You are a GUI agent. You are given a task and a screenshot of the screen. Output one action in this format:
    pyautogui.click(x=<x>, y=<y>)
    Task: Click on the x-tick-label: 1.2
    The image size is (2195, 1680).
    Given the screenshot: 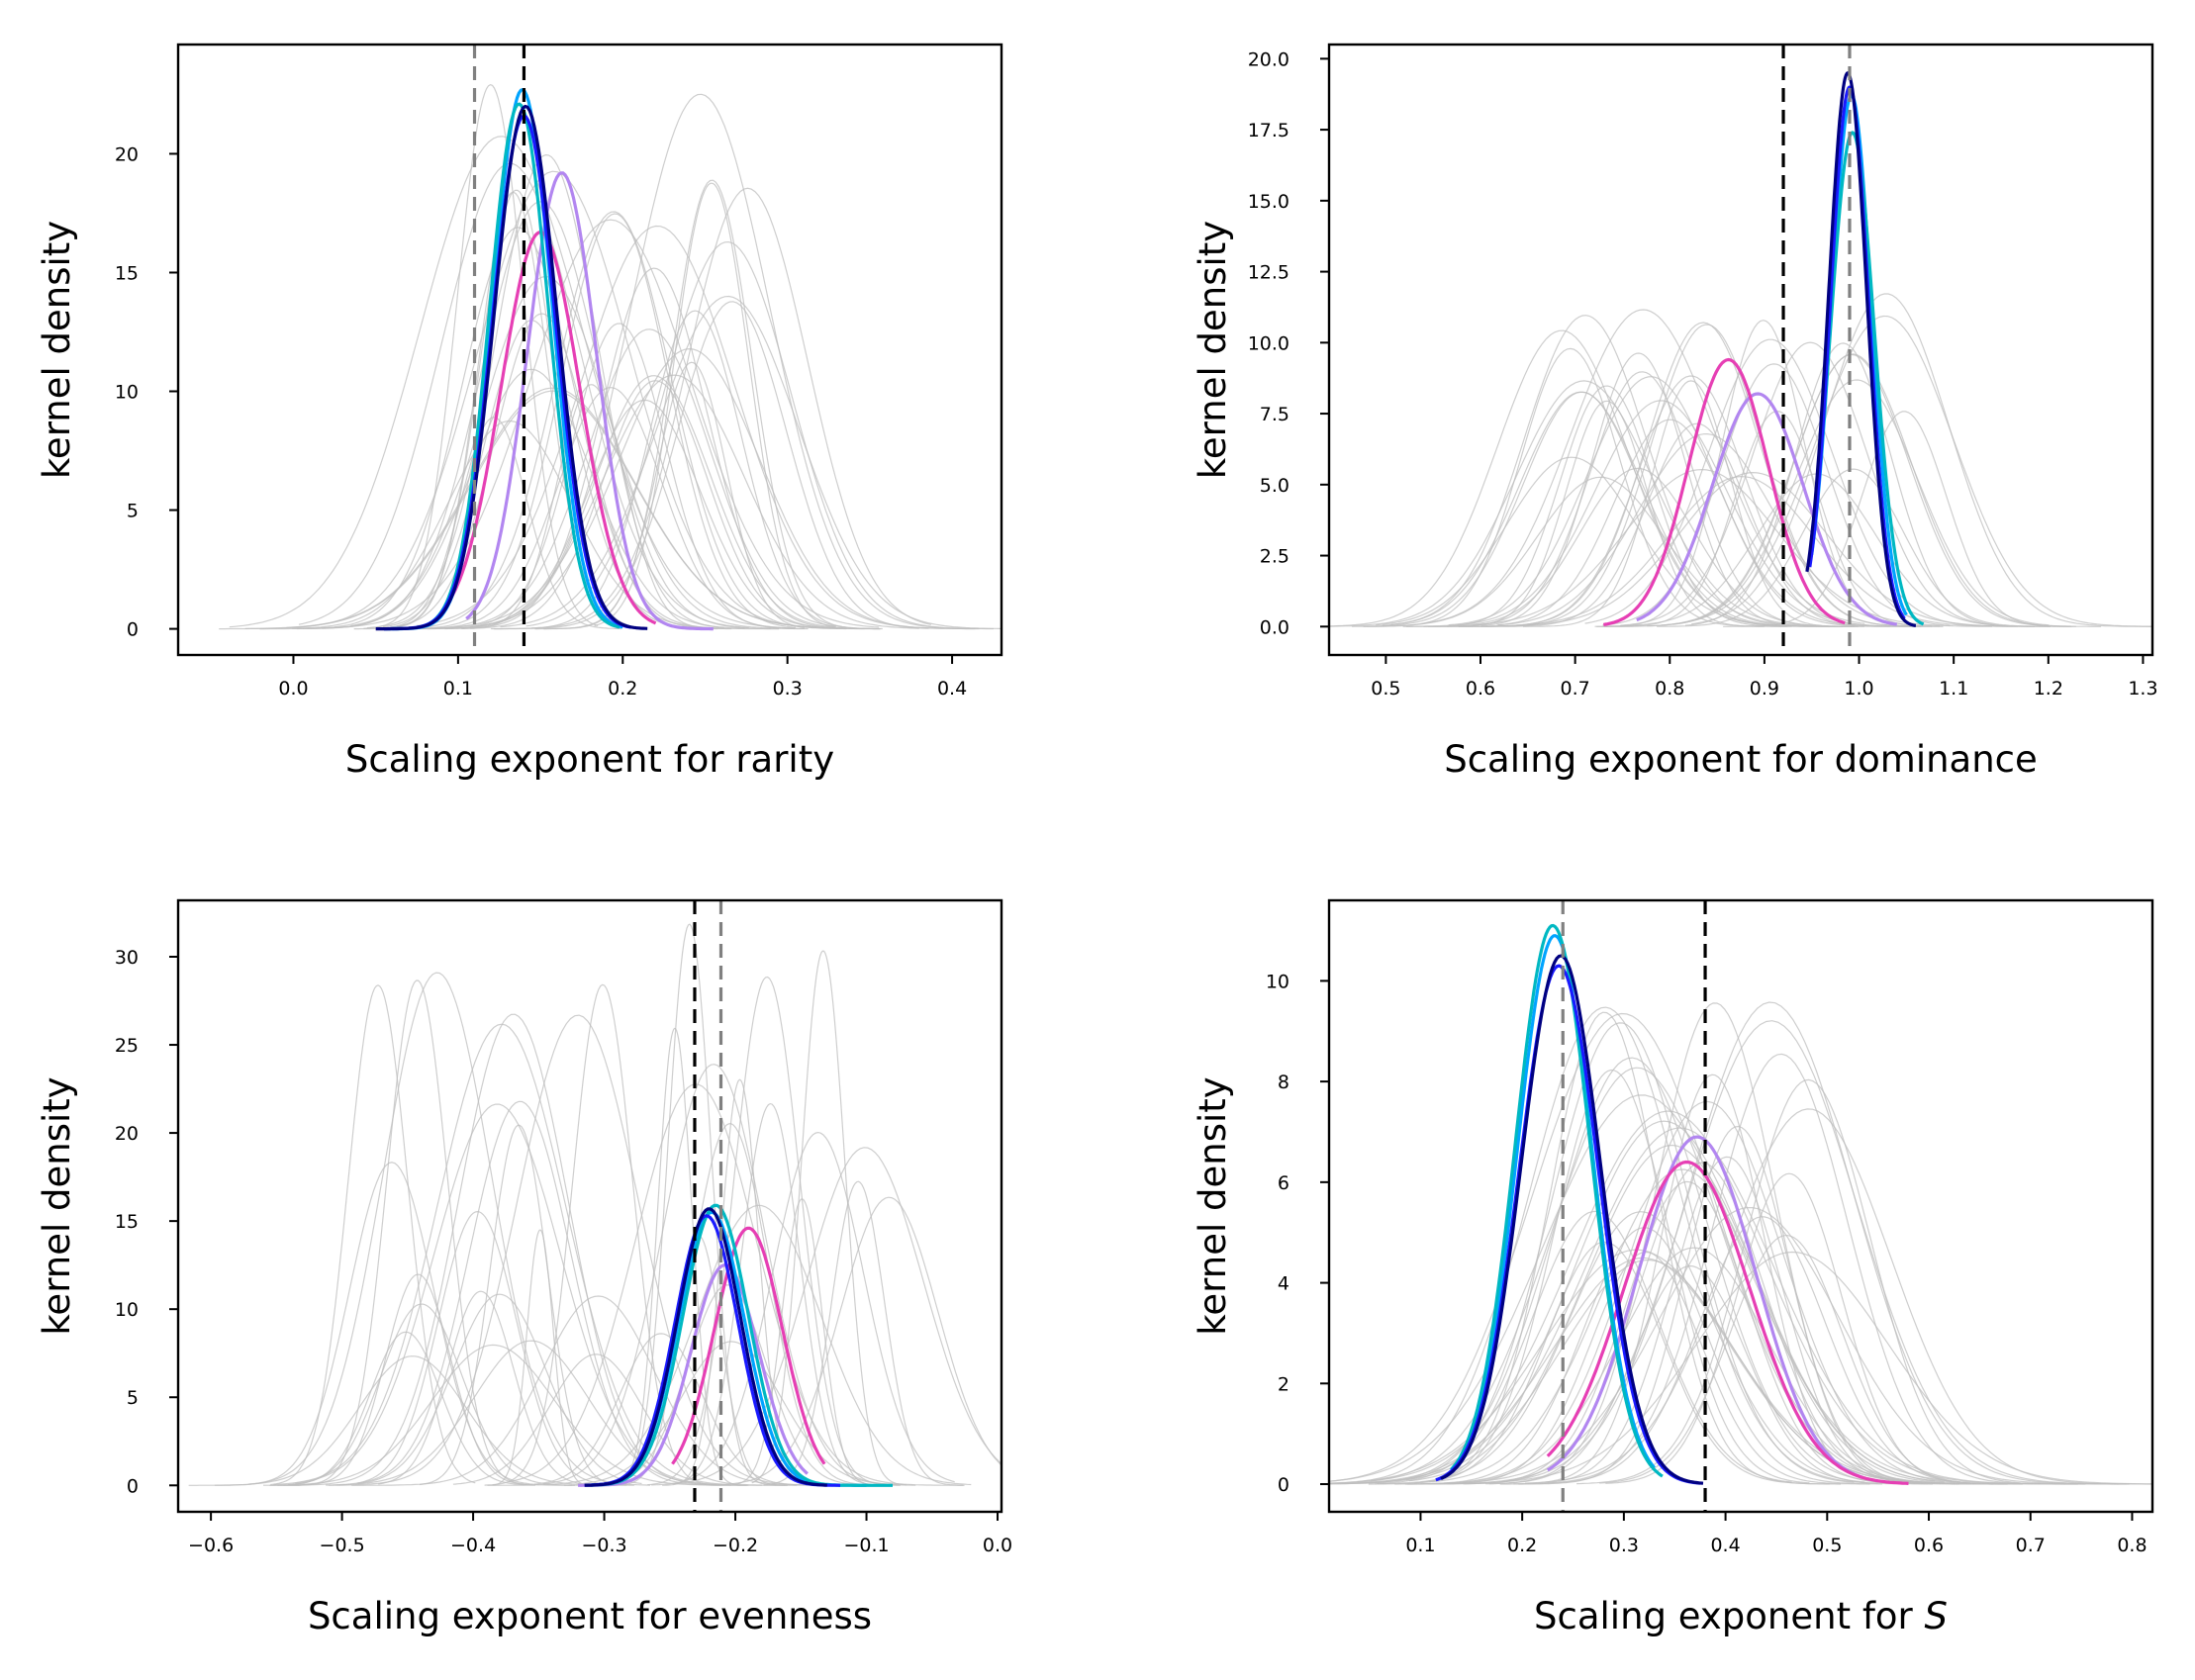 What is the action you would take?
    pyautogui.click(x=2048, y=689)
    